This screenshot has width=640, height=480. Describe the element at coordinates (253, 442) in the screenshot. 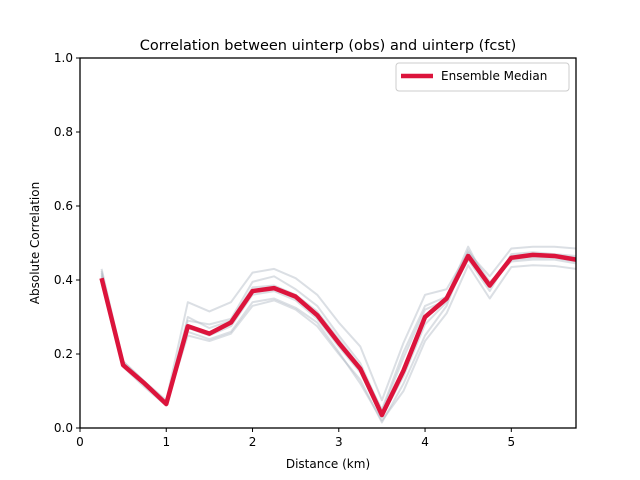

I see `x-tick-label: 2` at that location.